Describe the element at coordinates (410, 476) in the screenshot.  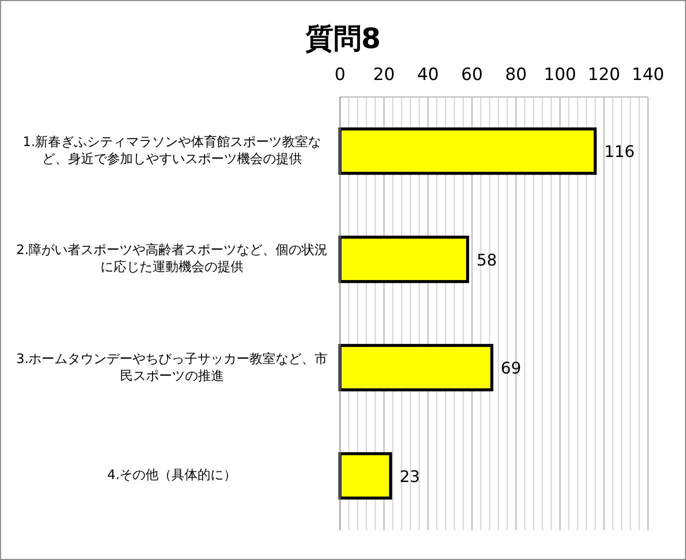
I see `data-label: 23` at that location.